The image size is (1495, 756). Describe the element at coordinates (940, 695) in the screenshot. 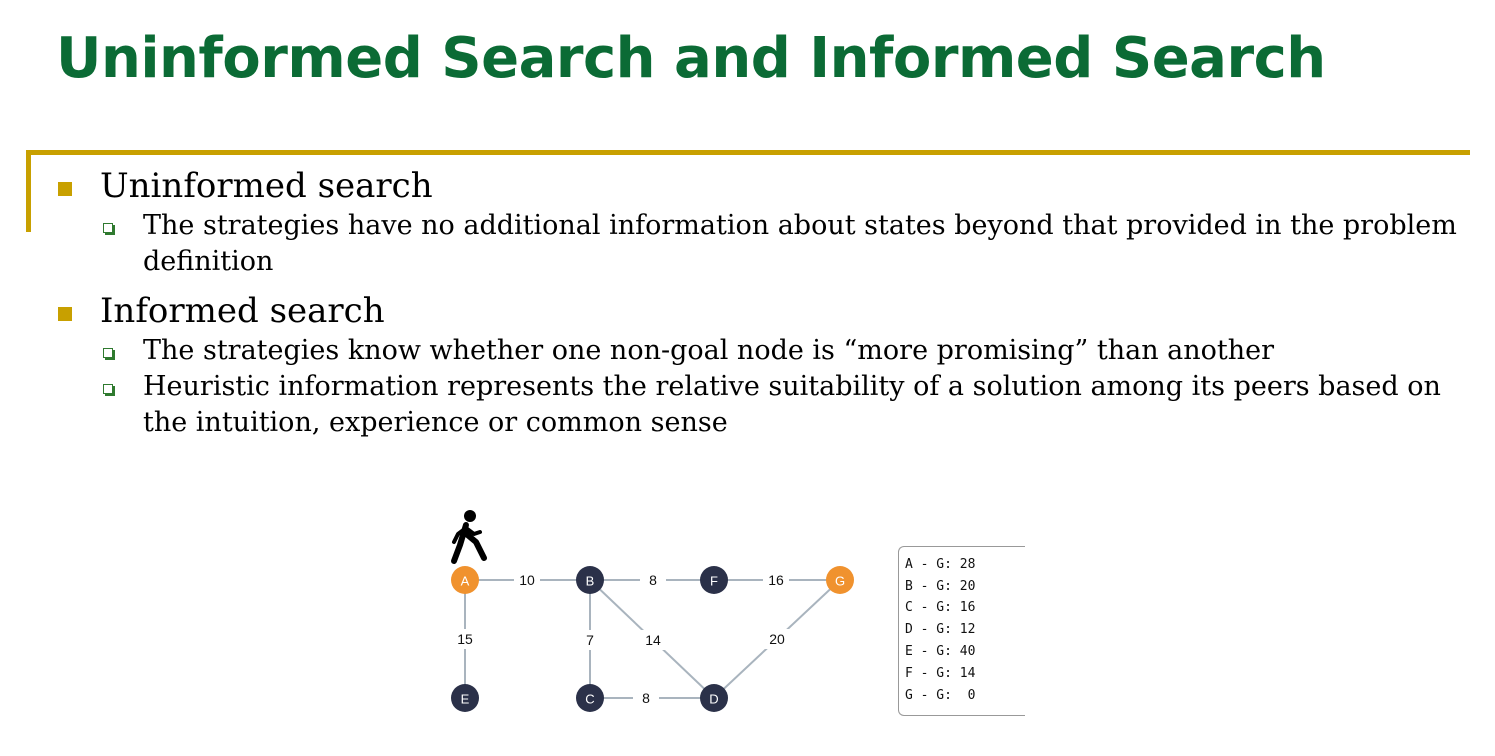

I see `heuristic-row: G - G: 0` at that location.